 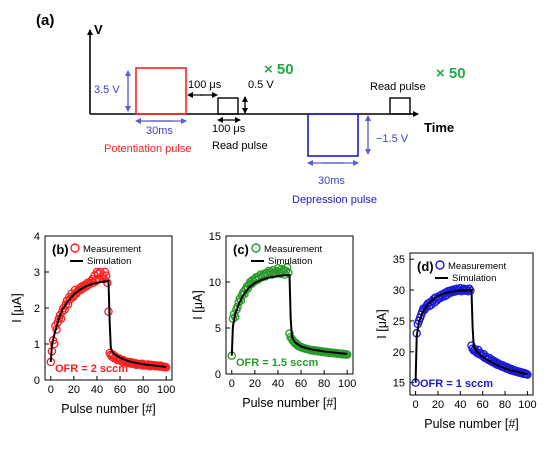 I want to click on panel-label: (d), so click(x=425, y=266).